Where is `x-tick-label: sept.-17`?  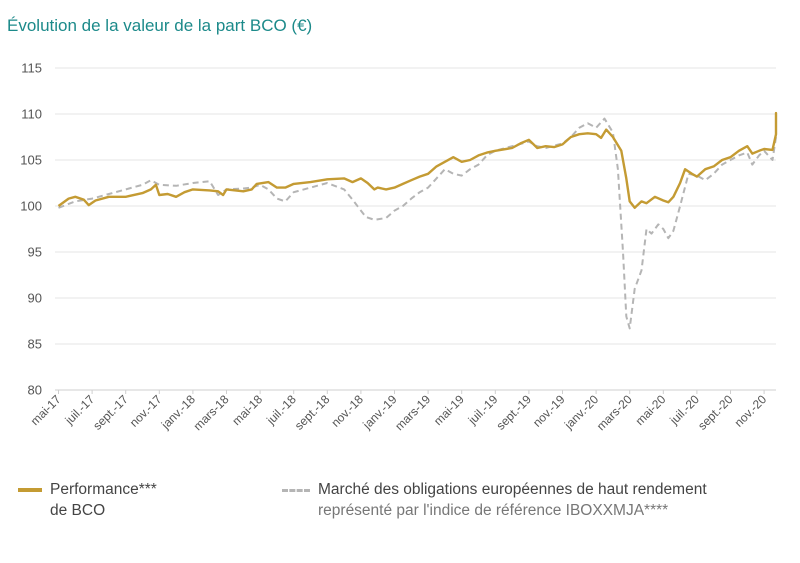 x-tick-label: sept.-17 is located at coordinates (110, 412).